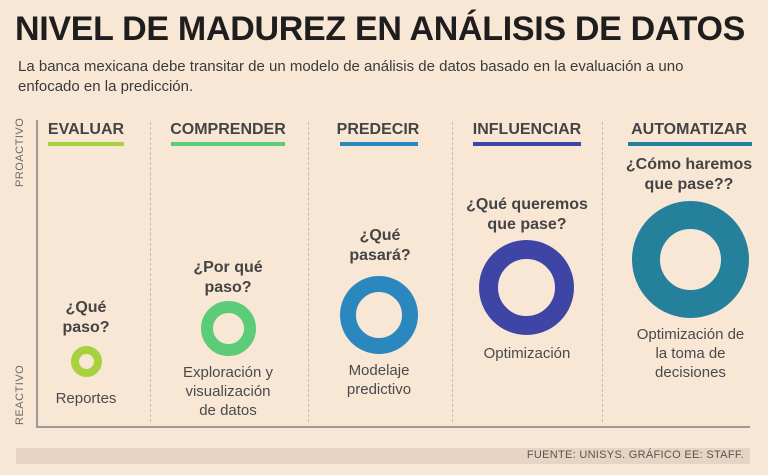 Image resolution: width=768 pixels, height=475 pixels. I want to click on stage-question: ¿Por qué paso?, so click(228, 277).